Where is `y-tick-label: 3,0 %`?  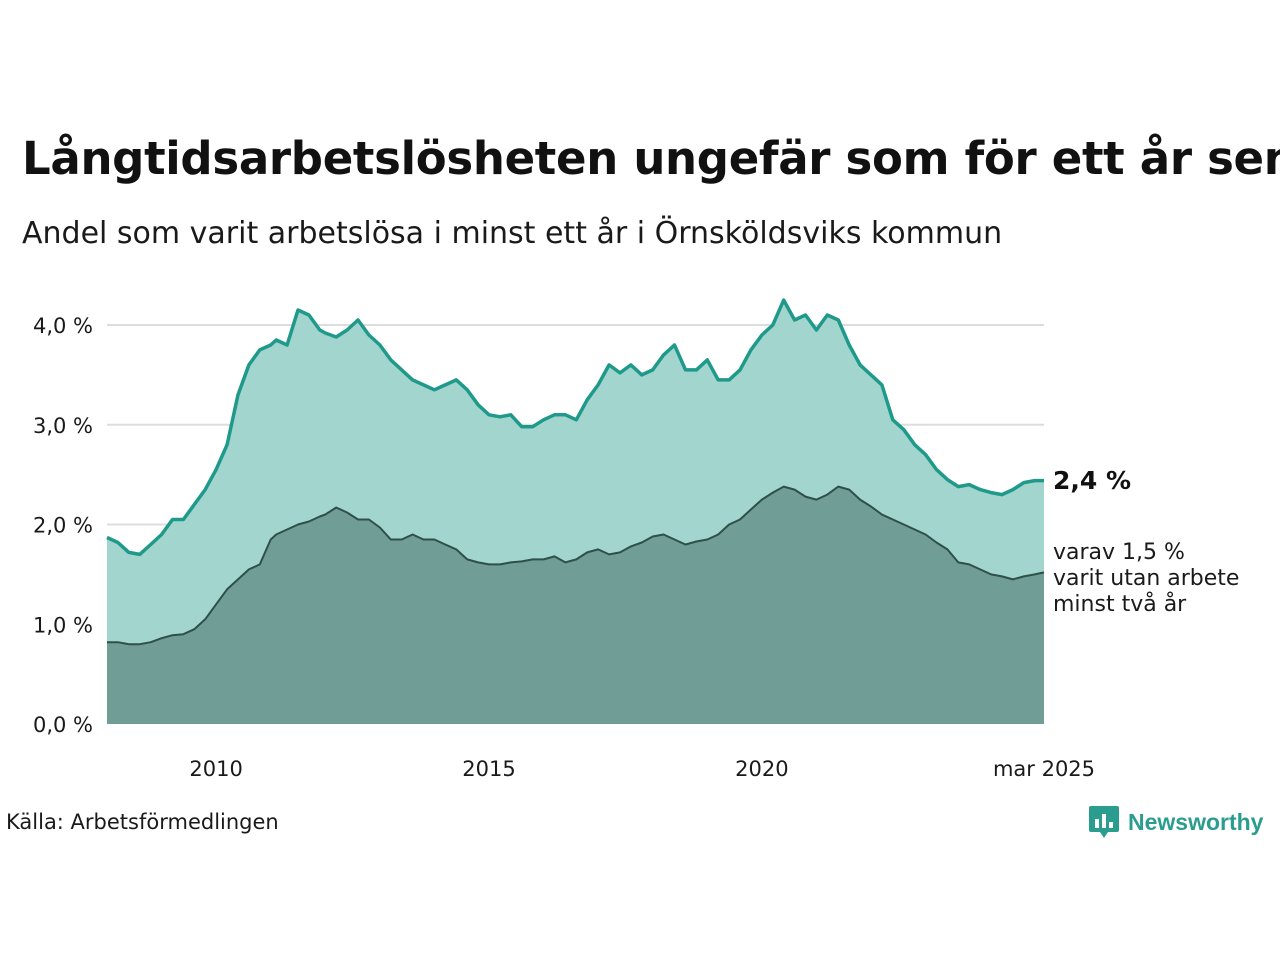 y-tick-label: 3,0 % is located at coordinates (63, 426).